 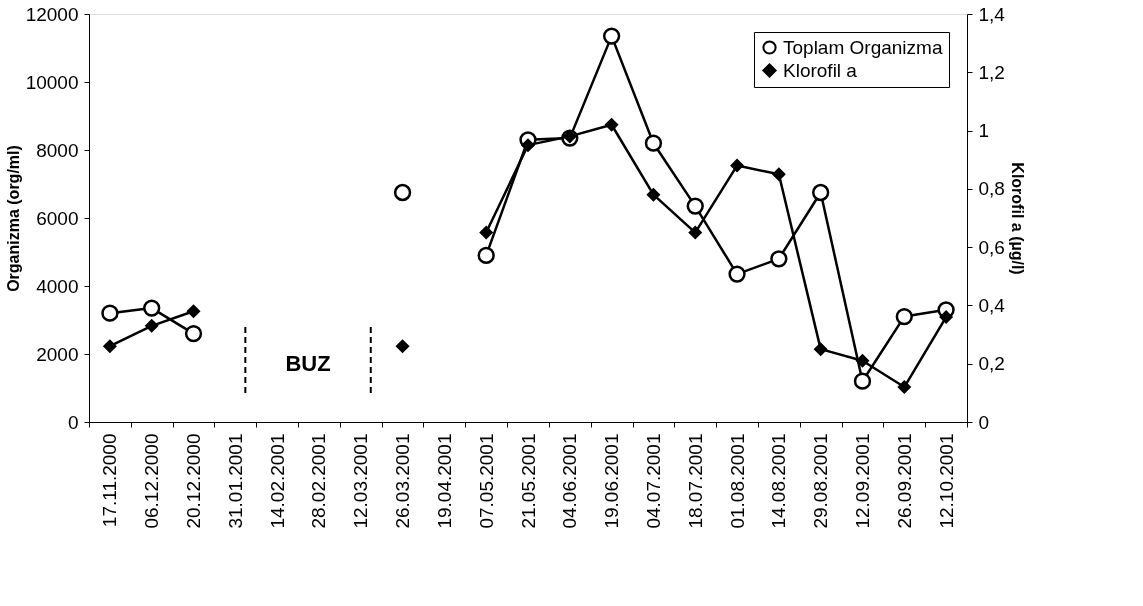 I want to click on x-tick-label: 12.10.2001, so click(x=946, y=481).